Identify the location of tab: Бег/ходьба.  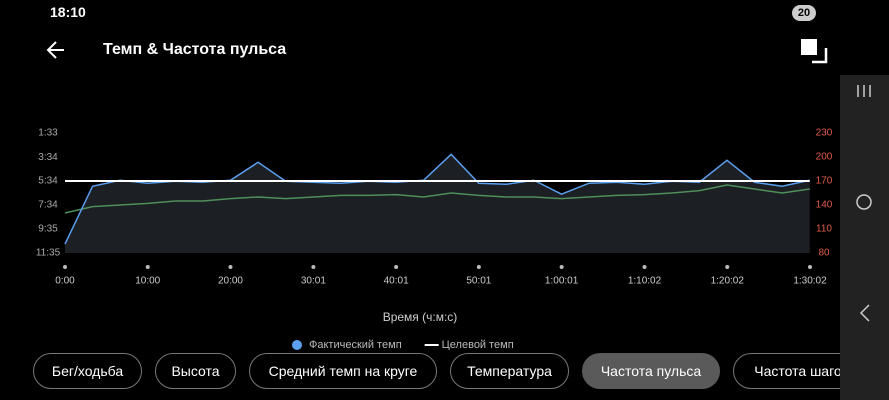
(87, 371).